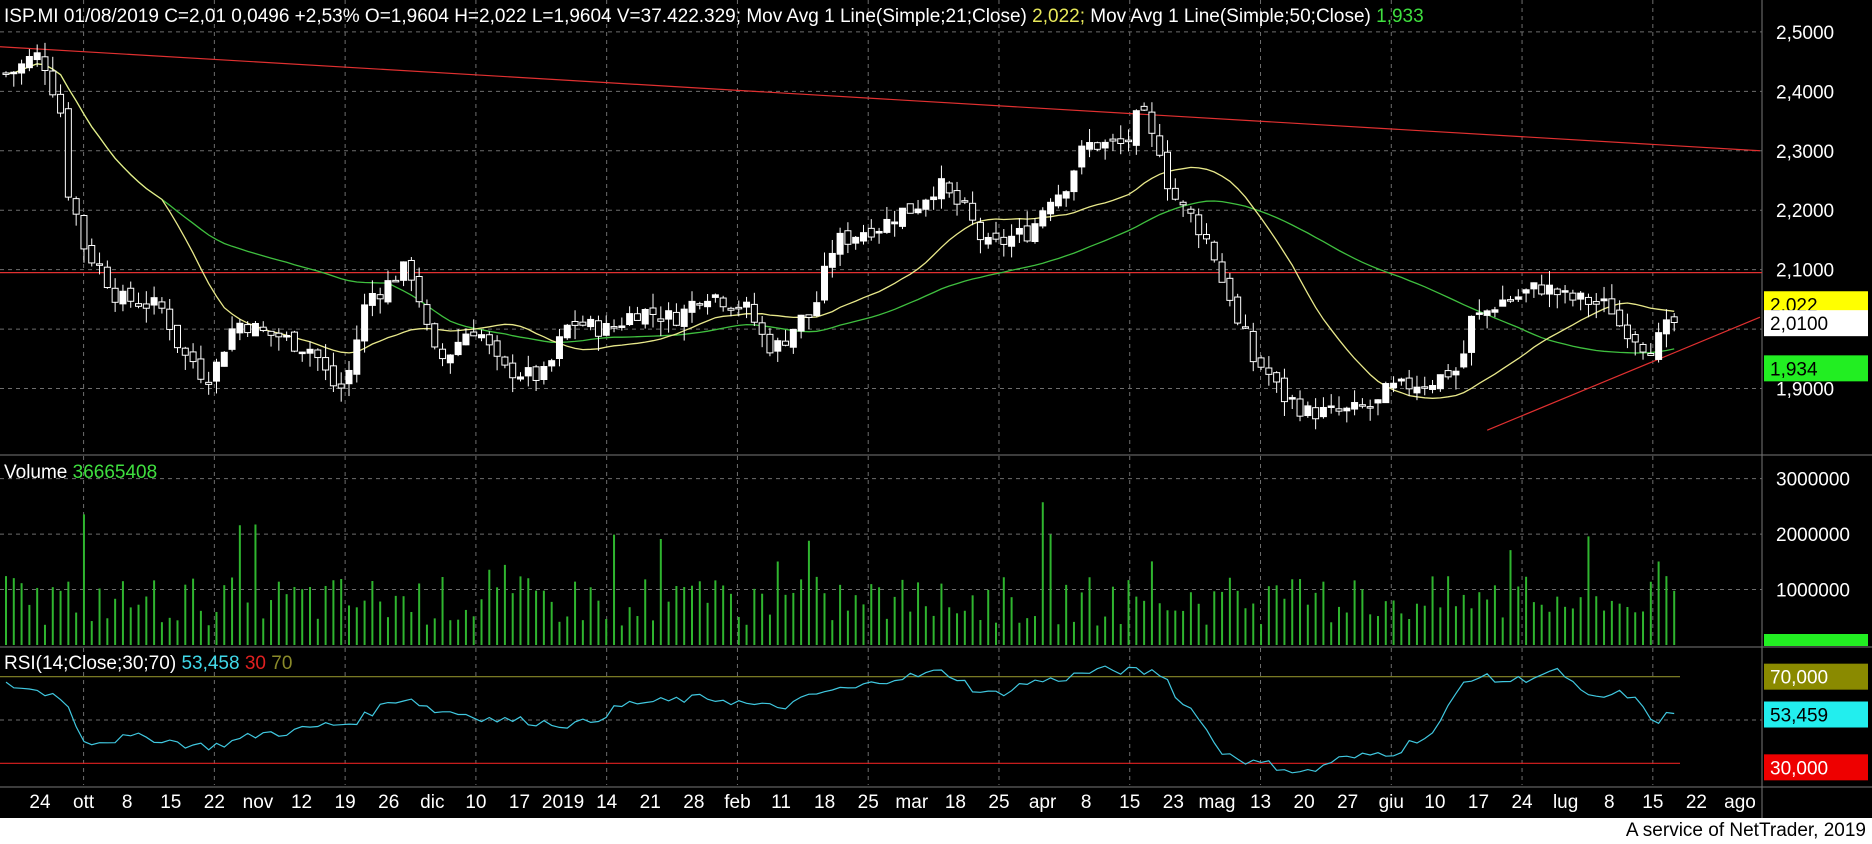 The width and height of the screenshot is (1872, 844). What do you see at coordinates (214, 802) in the screenshot?
I see `date-tick-label: 22` at bounding box center [214, 802].